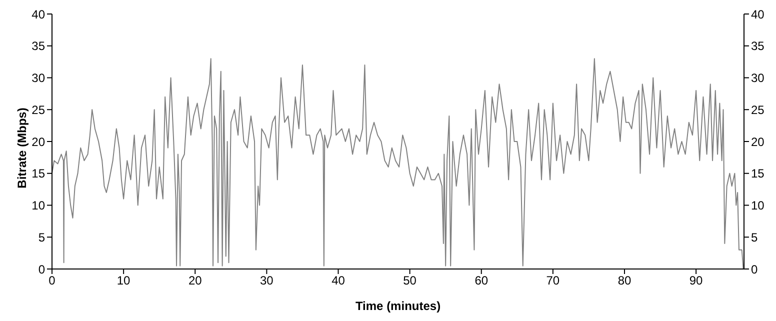  What do you see at coordinates (42, 269) in the screenshot?
I see `y-tick-label: 0` at bounding box center [42, 269].